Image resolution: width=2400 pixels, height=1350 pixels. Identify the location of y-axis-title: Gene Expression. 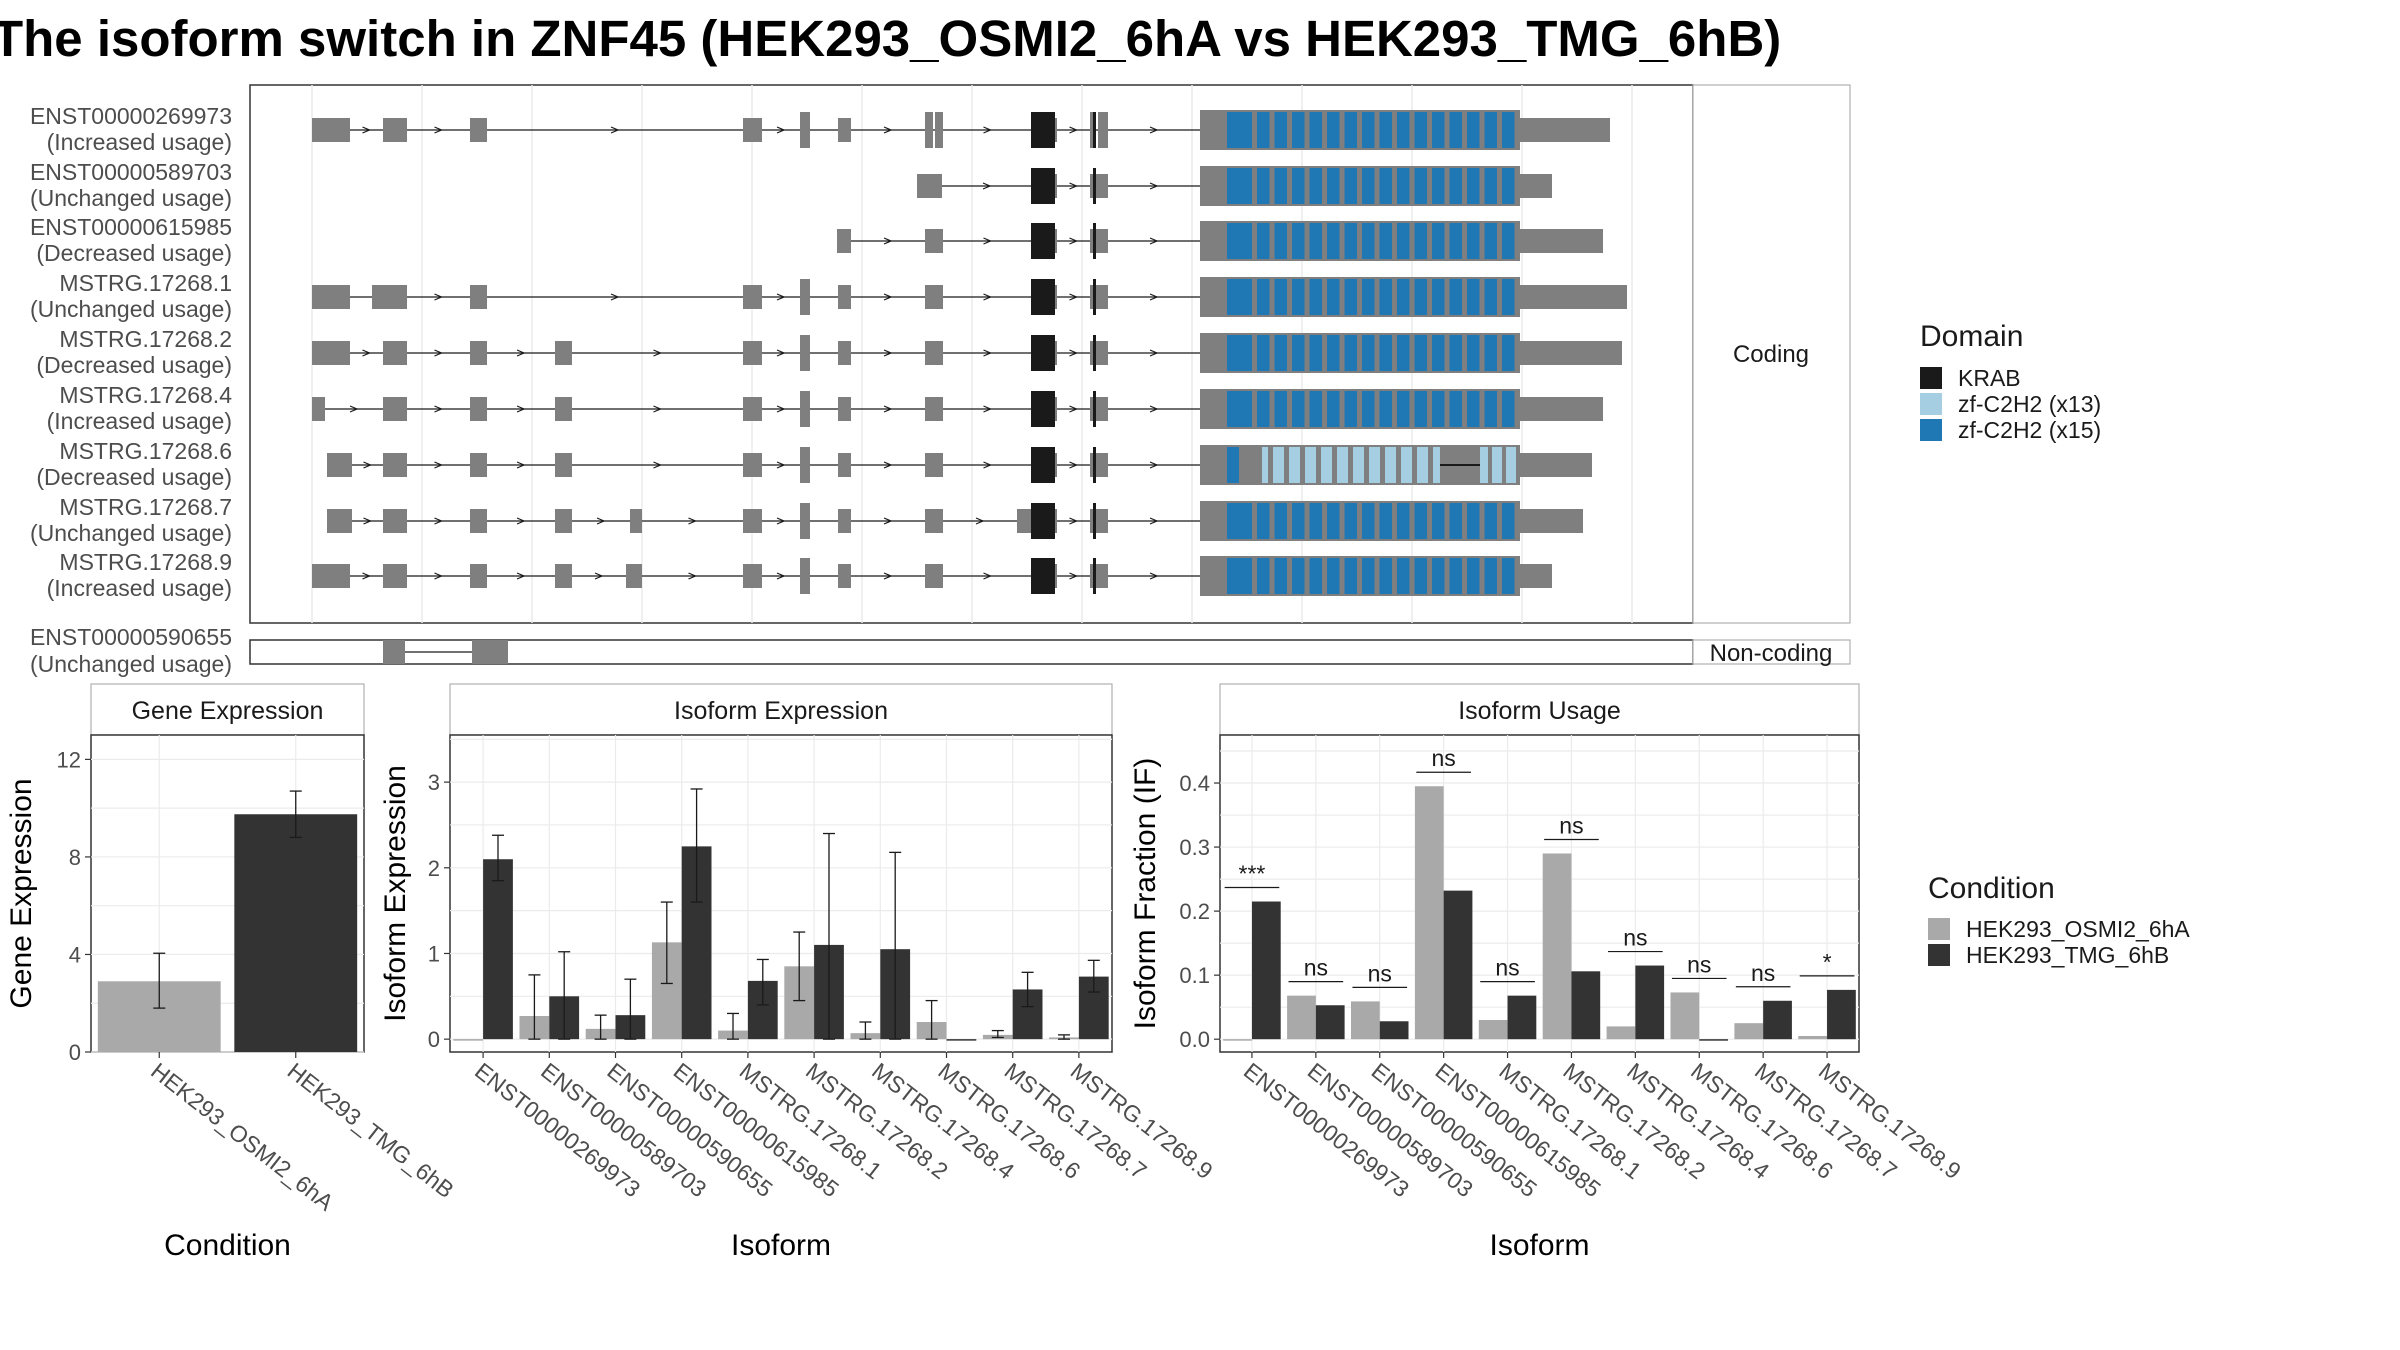
(21, 893).